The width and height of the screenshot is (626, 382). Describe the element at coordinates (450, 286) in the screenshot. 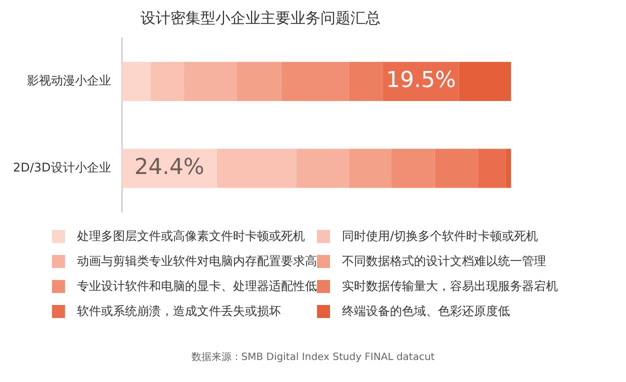

I see `legend-label: 实时数据传输量大，容易出现服务器宕机` at that location.